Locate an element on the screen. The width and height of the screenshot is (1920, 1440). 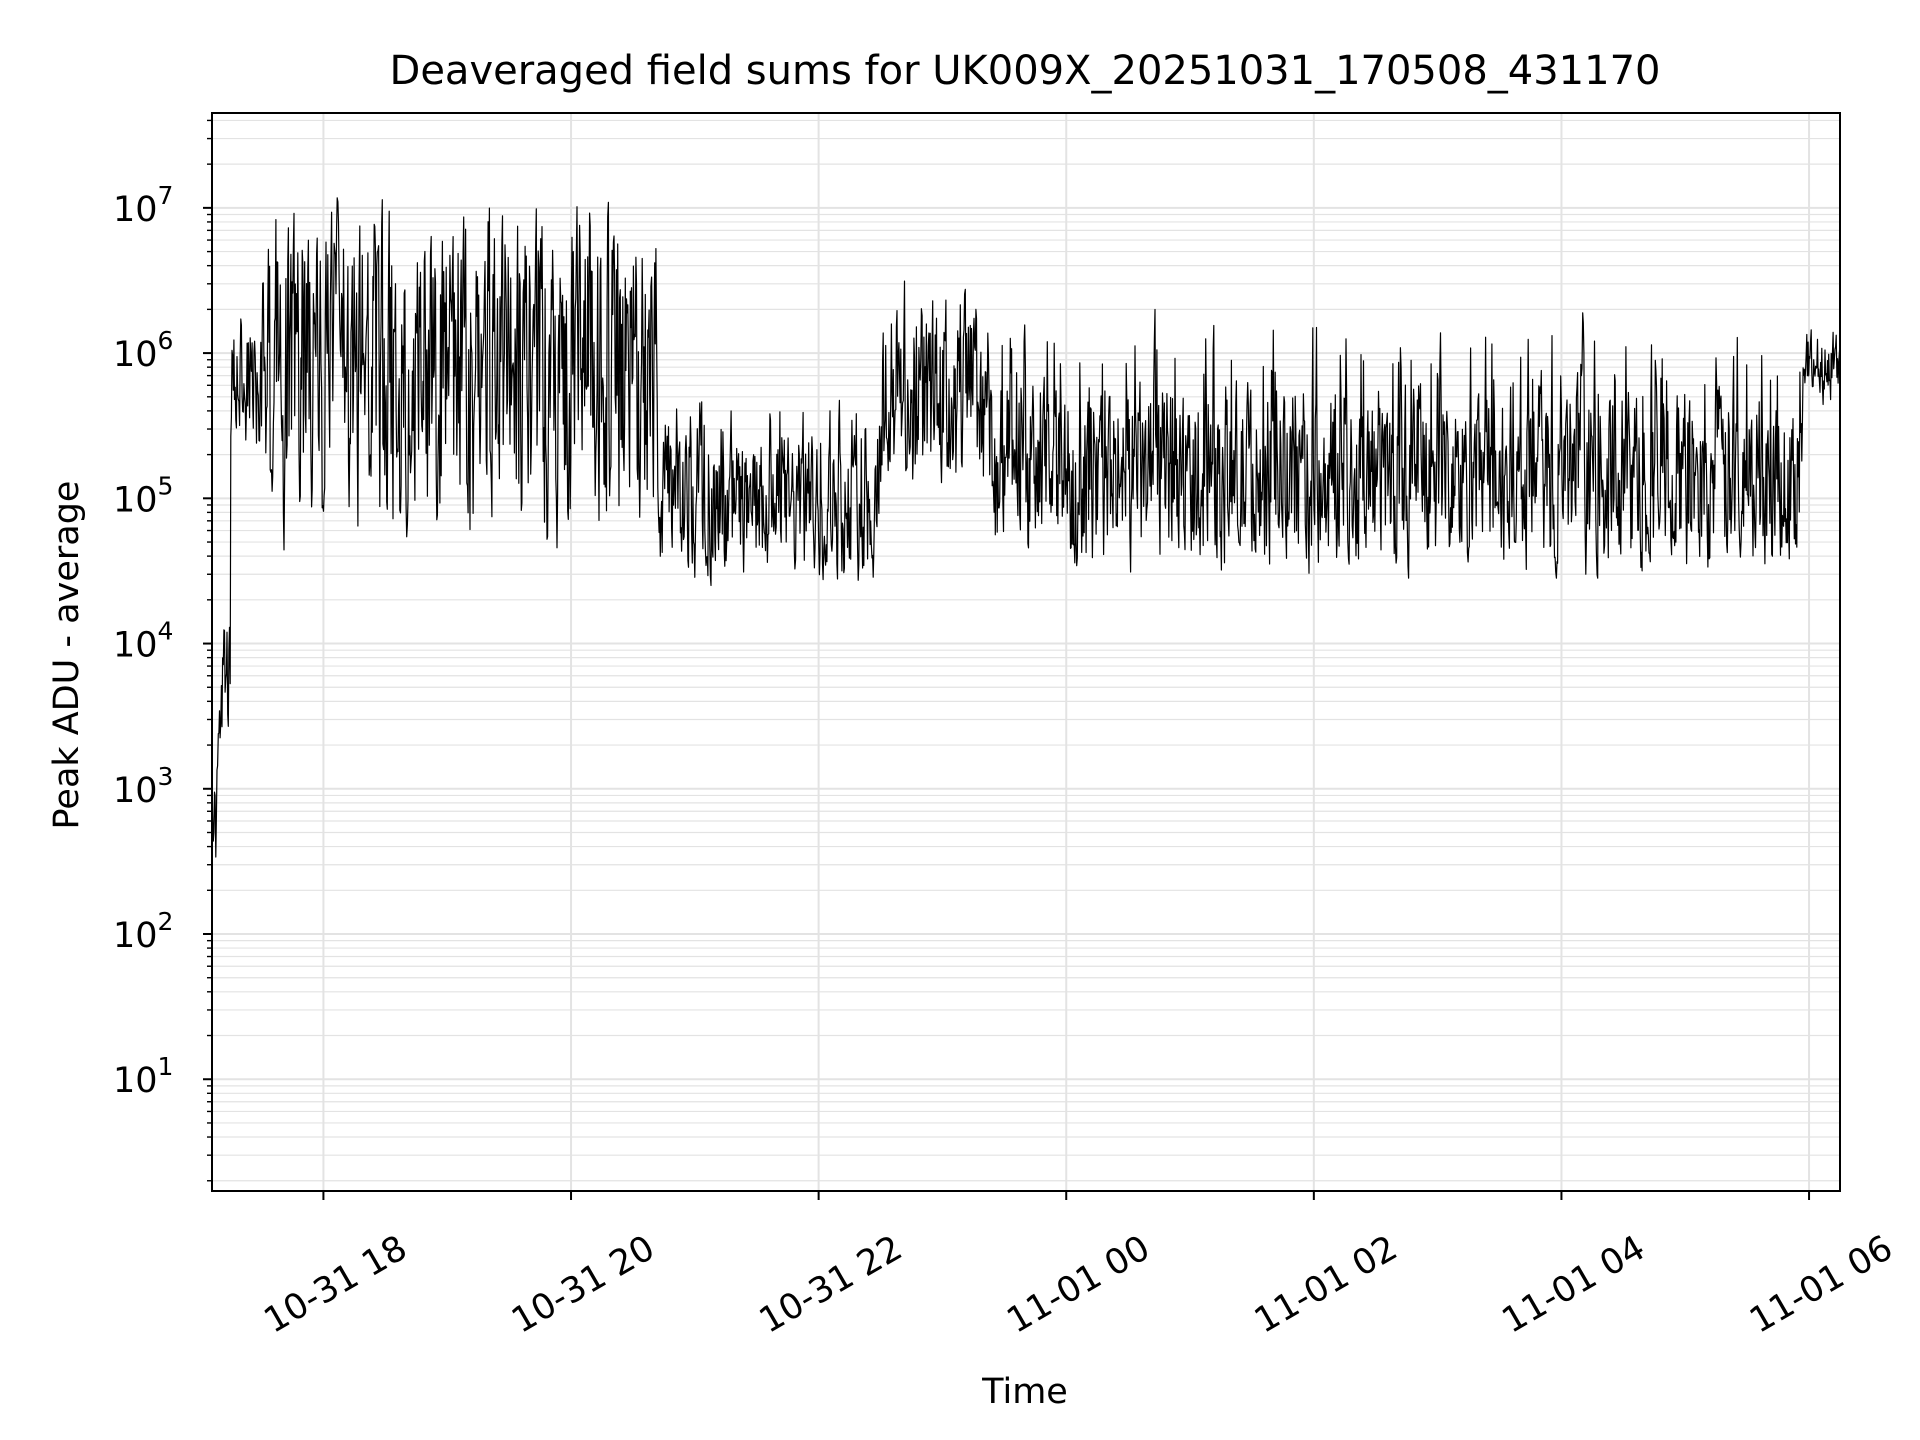
y-tick-label: 10¹ is located at coordinates (143, 1076).